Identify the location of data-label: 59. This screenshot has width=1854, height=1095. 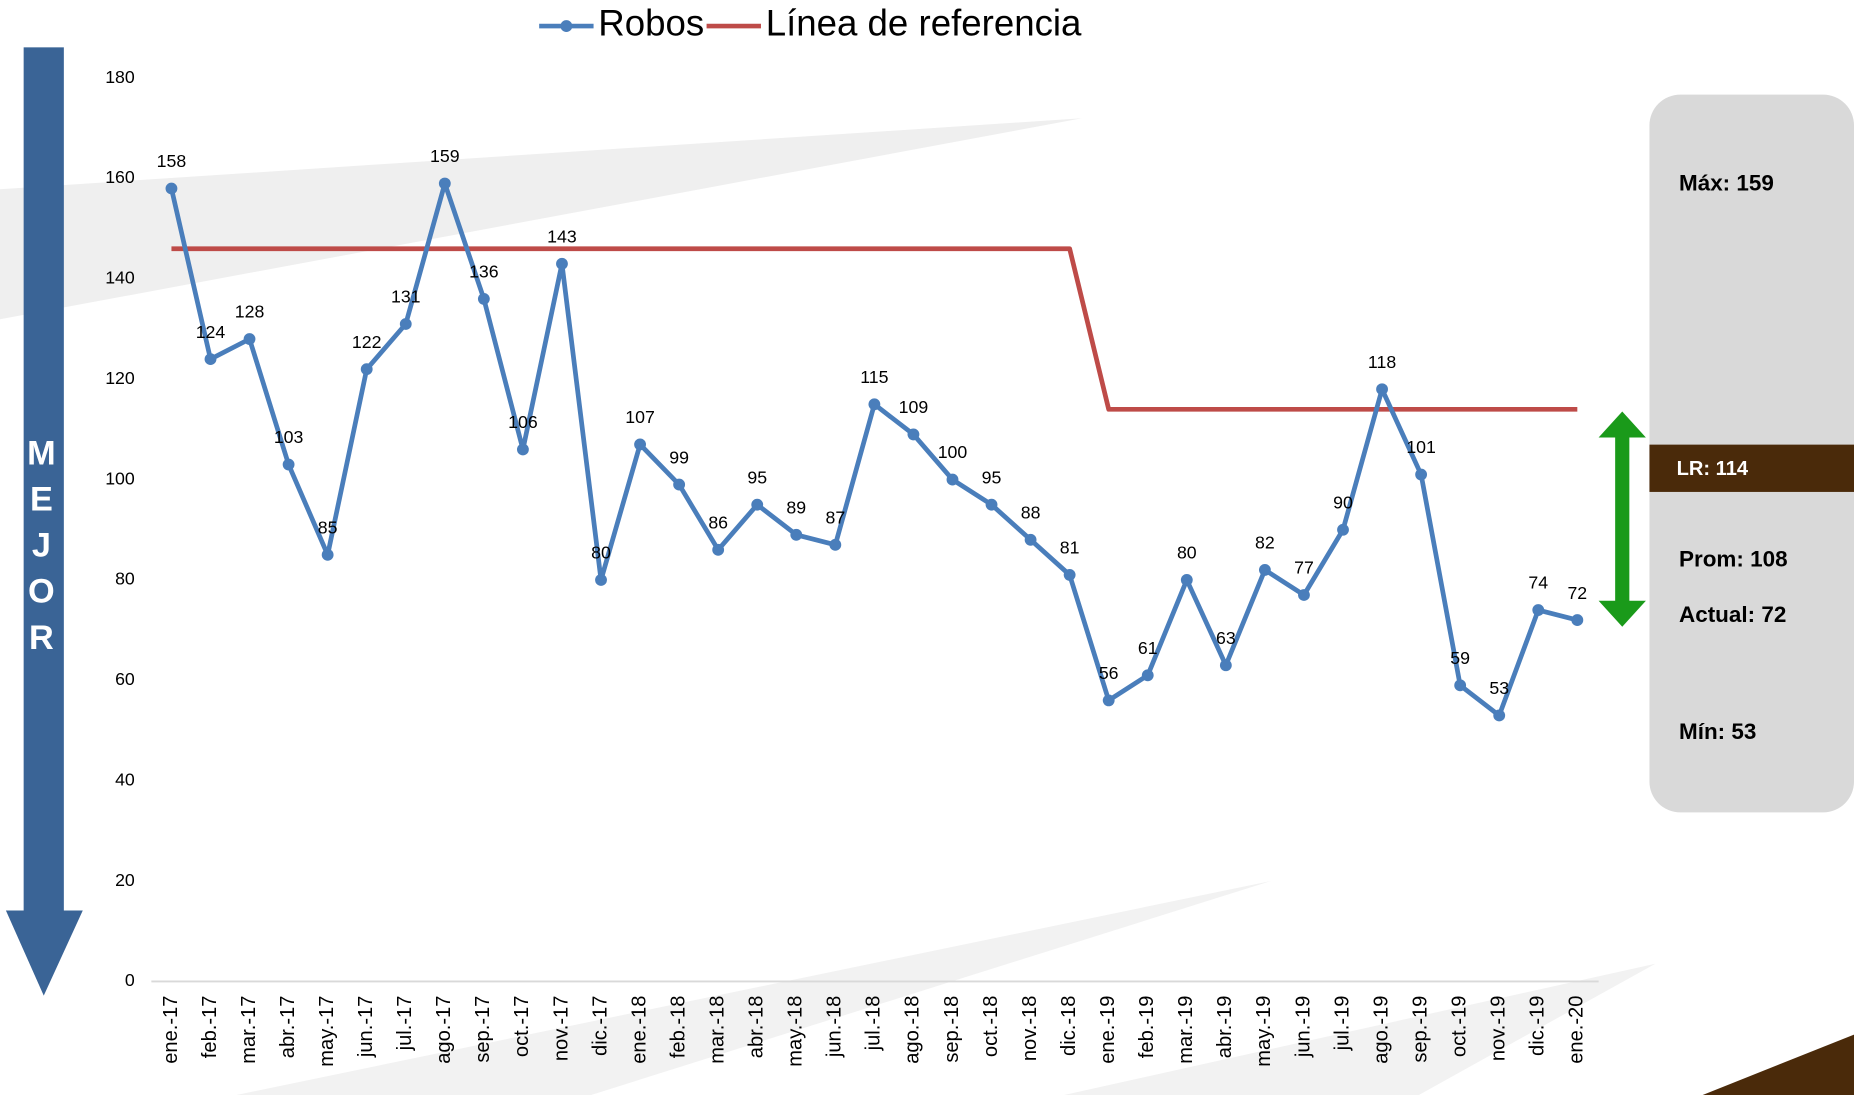
(1460, 658).